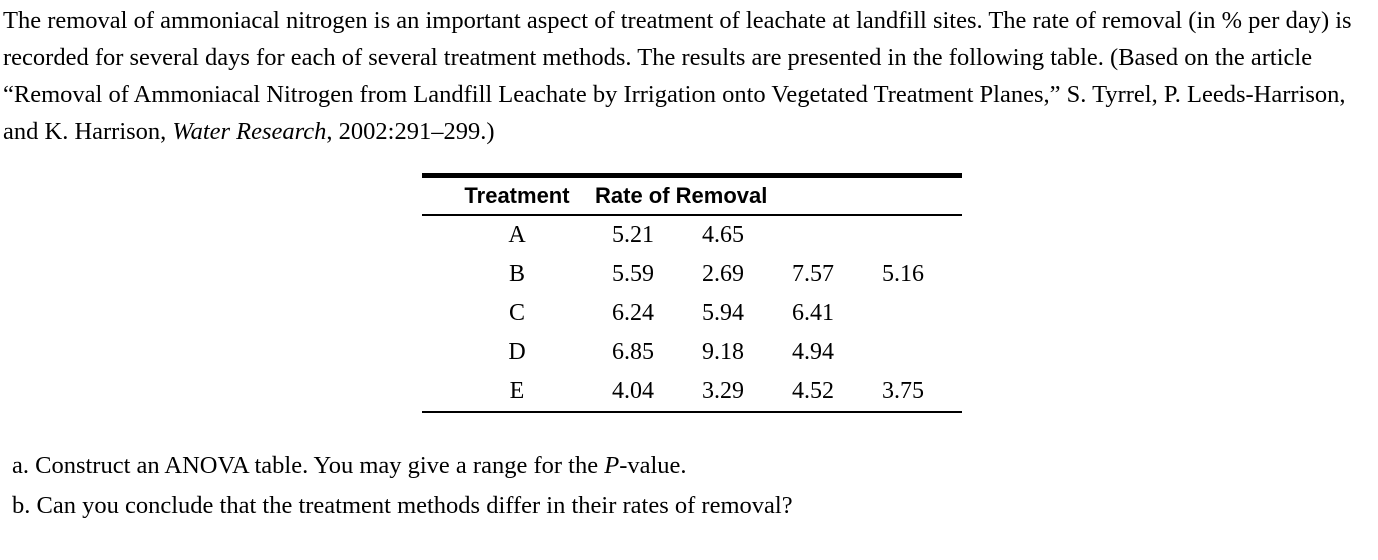 This screenshot has height=560, width=1378. What do you see at coordinates (813, 313) in the screenshot?
I see `rate-value: 6.41` at bounding box center [813, 313].